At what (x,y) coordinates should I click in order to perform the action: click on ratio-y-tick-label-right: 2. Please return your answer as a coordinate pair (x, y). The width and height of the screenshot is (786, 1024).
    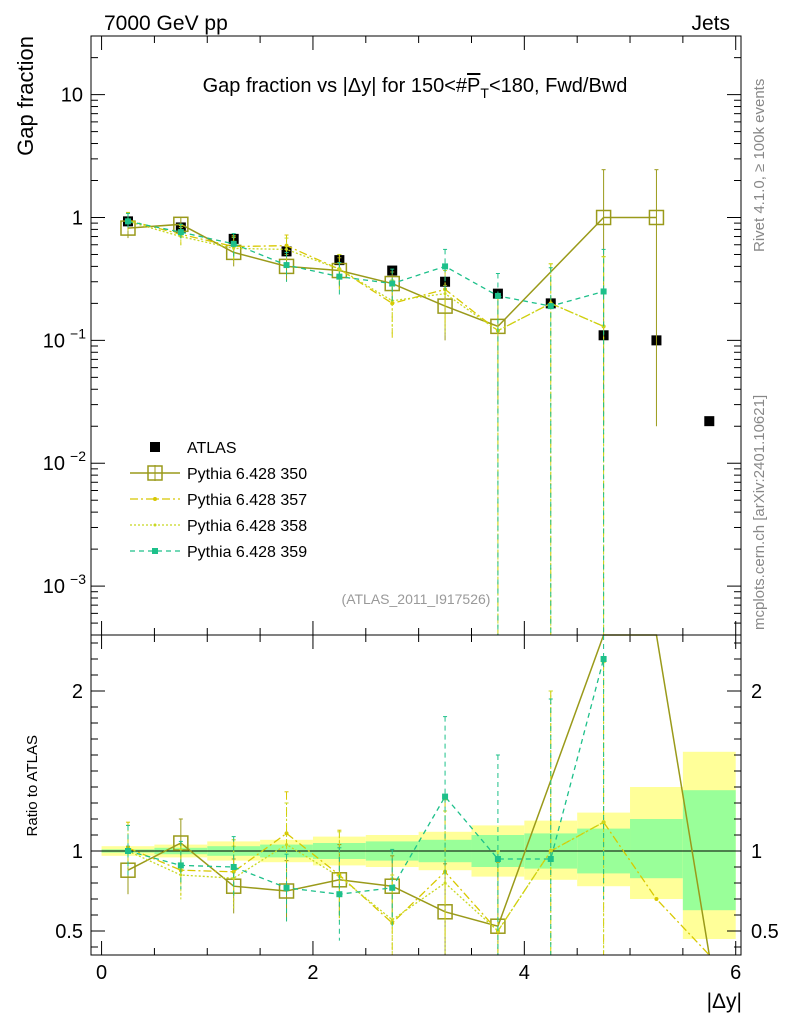
    Looking at the image, I should click on (756, 692).